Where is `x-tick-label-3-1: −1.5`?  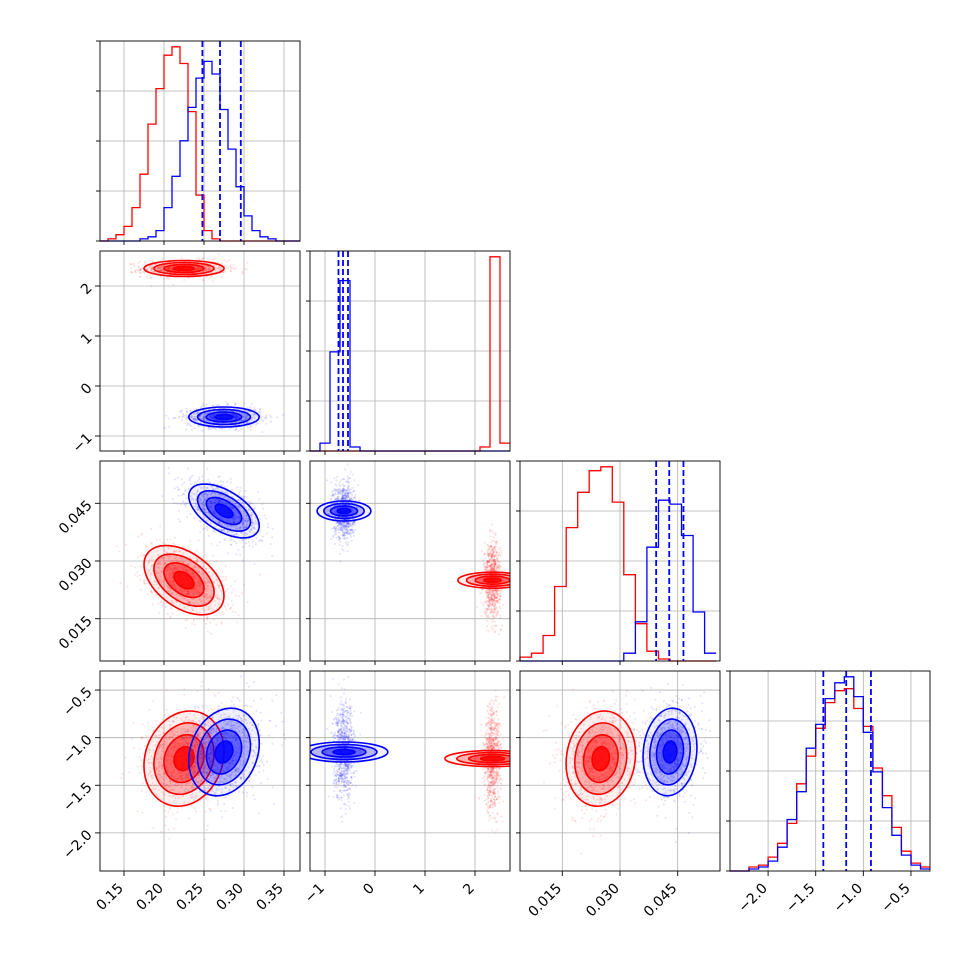 x-tick-label-3-1: −1.5 is located at coordinates (800, 898).